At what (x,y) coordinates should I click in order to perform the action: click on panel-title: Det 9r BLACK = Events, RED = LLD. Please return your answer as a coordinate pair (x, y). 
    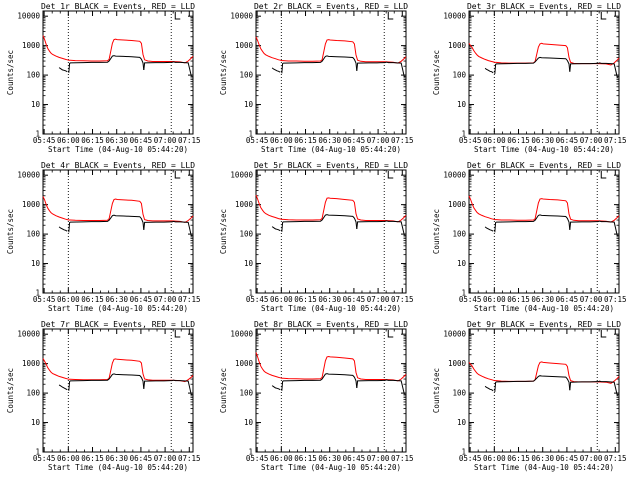
    Looking at the image, I should click on (544, 324).